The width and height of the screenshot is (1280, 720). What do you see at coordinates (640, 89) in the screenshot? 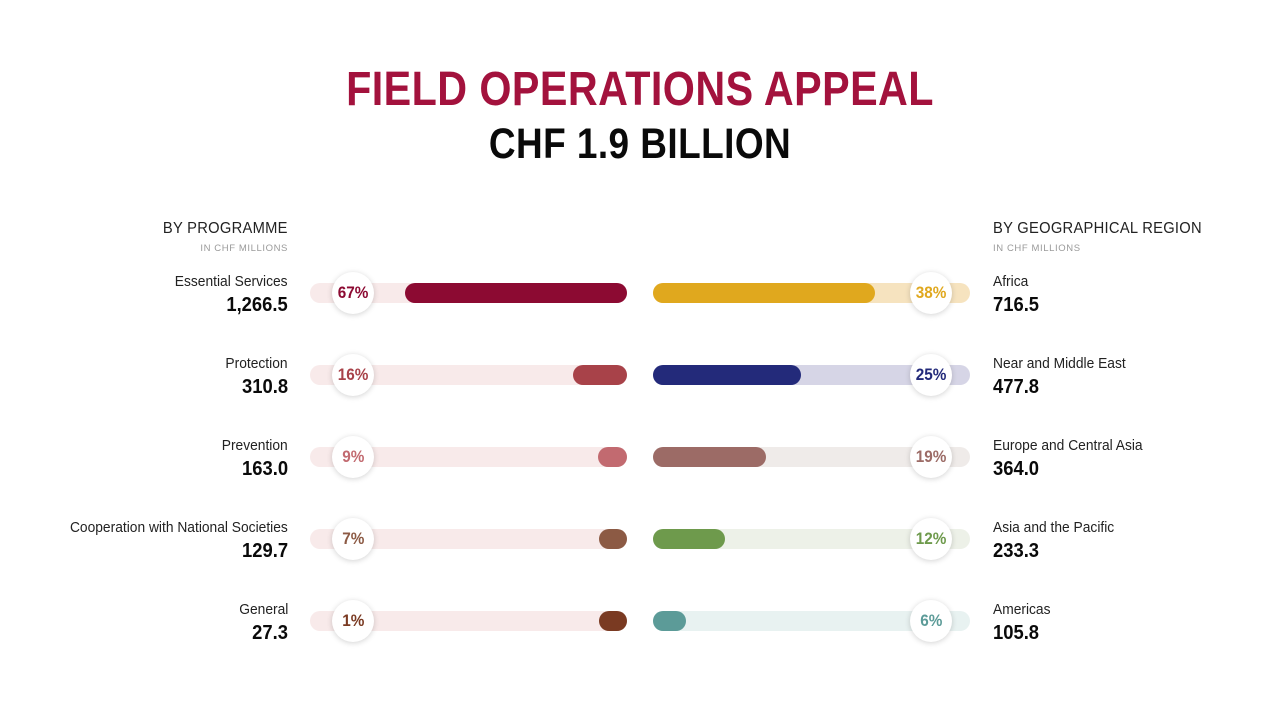
I see `page-title: FIELD OPERATIONS APPEAL` at bounding box center [640, 89].